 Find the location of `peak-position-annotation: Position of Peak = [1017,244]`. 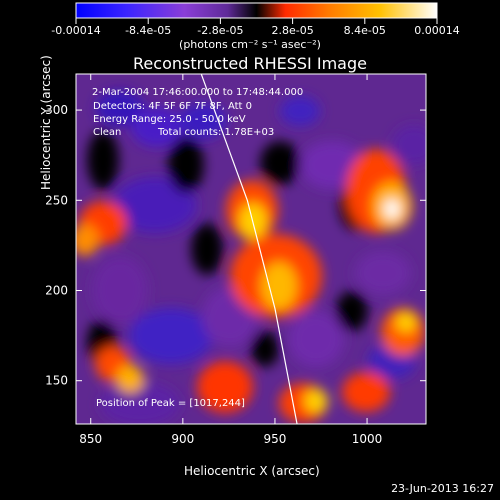

peak-position-annotation: Position of Peak = [1017,244] is located at coordinates (170, 403).